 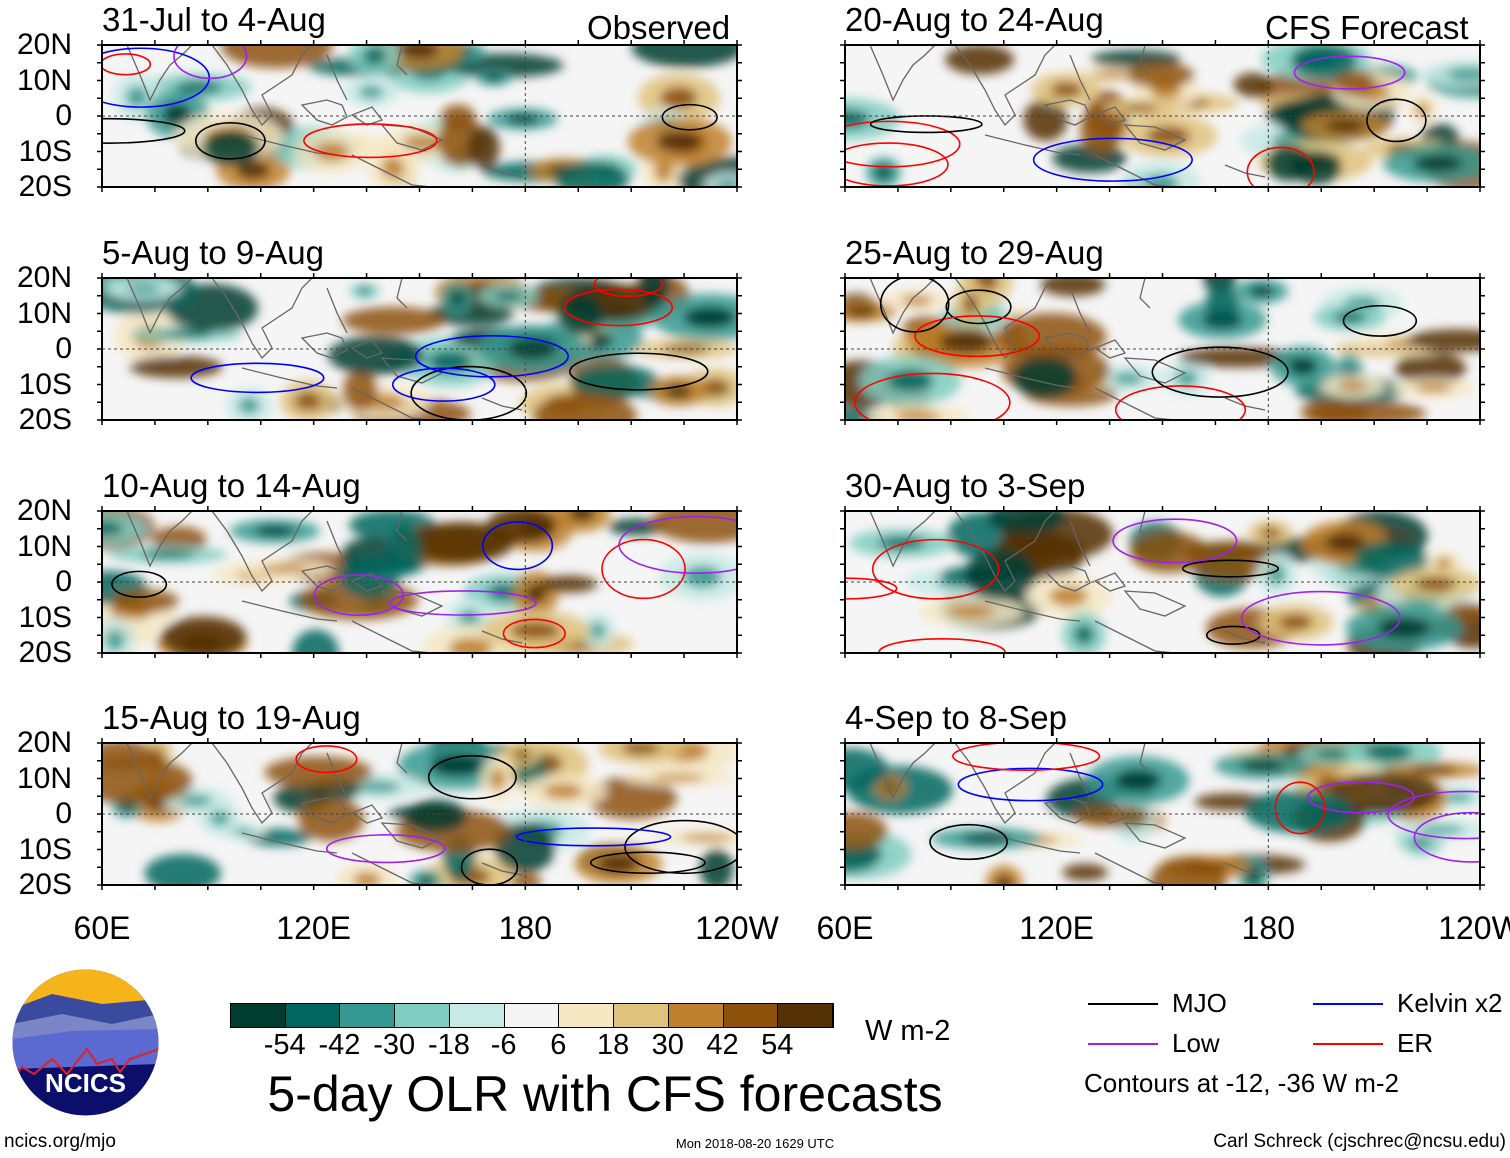 What do you see at coordinates (85, 1083) in the screenshot?
I see `logo-text: NCICS` at bounding box center [85, 1083].